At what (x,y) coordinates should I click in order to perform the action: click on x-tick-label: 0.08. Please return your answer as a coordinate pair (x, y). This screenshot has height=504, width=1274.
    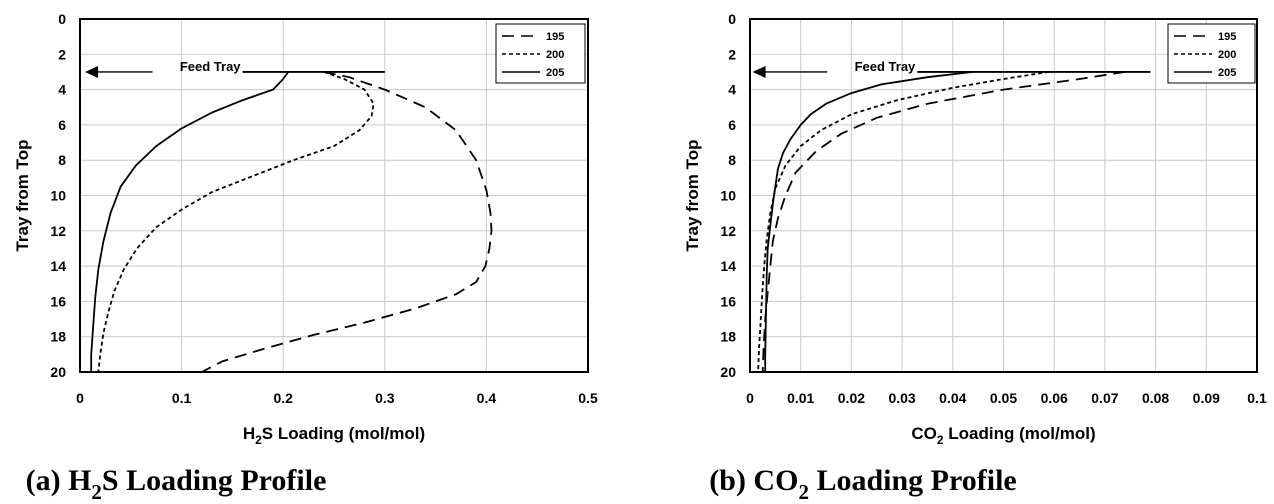
    Looking at the image, I should click on (1155, 398).